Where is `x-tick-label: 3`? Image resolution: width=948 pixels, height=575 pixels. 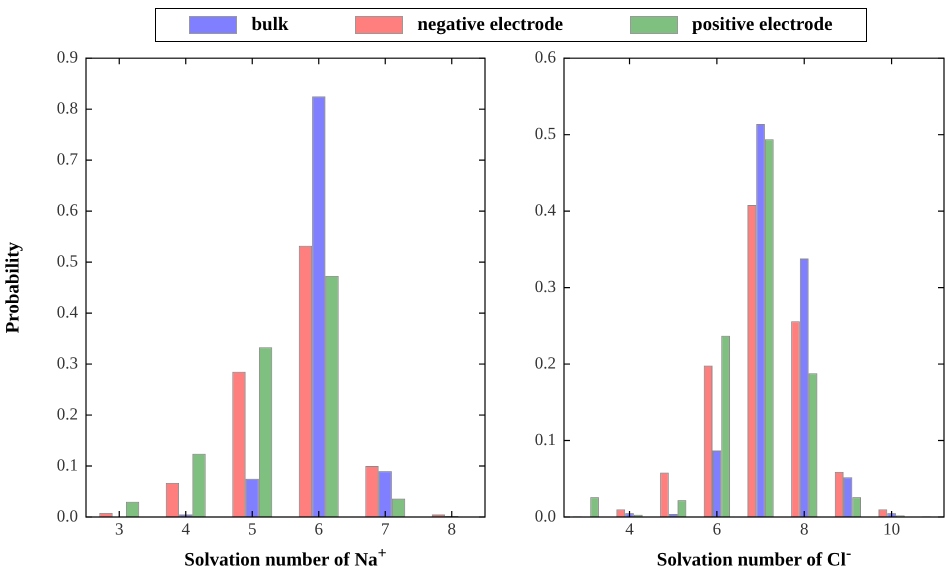 x-tick-label: 3 is located at coordinates (119, 529).